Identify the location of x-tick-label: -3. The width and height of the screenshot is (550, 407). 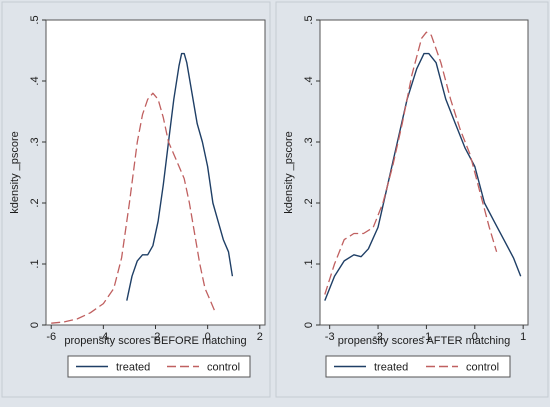
(330, 337).